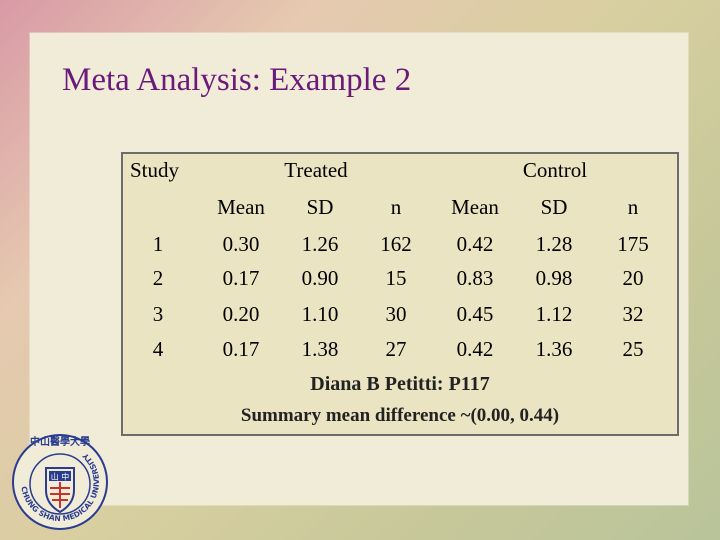  I want to click on table-cell: 1.12, so click(554, 314).